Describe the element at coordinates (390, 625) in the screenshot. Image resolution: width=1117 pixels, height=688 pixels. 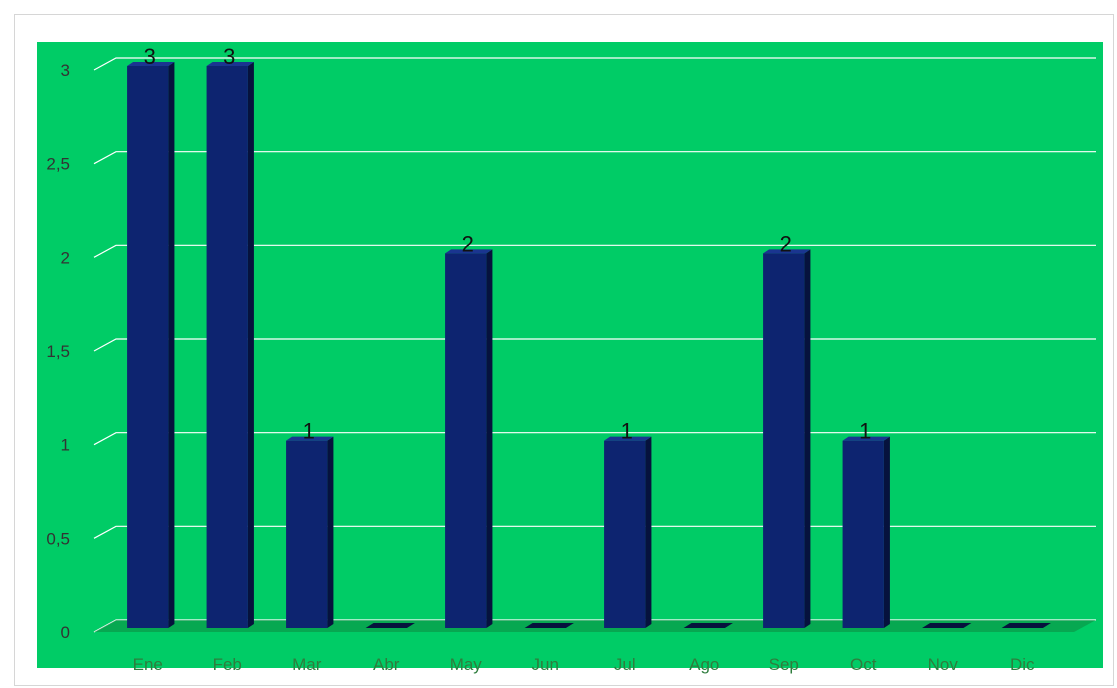
I see `bar-abr` at that location.